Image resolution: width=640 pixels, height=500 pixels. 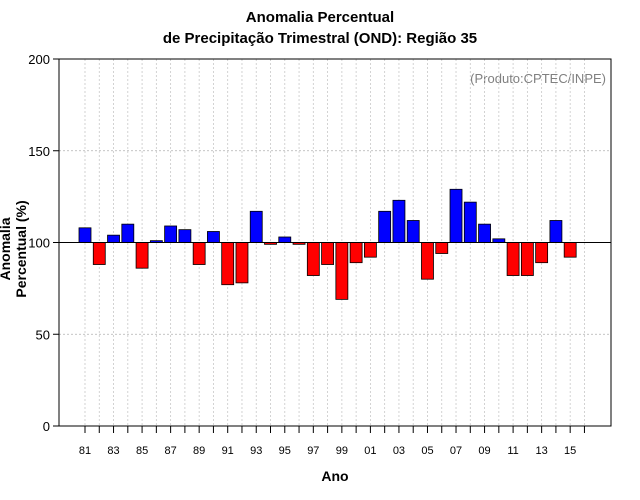 I want to click on bar-2010, so click(x=499, y=240).